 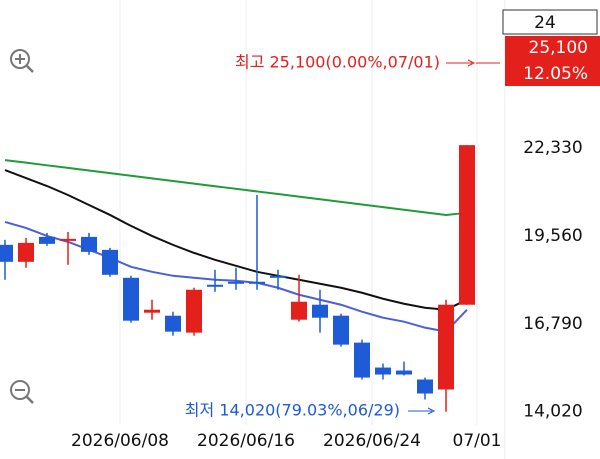 I want to click on high-annotation: 최고 25,100(0.00%,07/01), so click(x=337, y=62).